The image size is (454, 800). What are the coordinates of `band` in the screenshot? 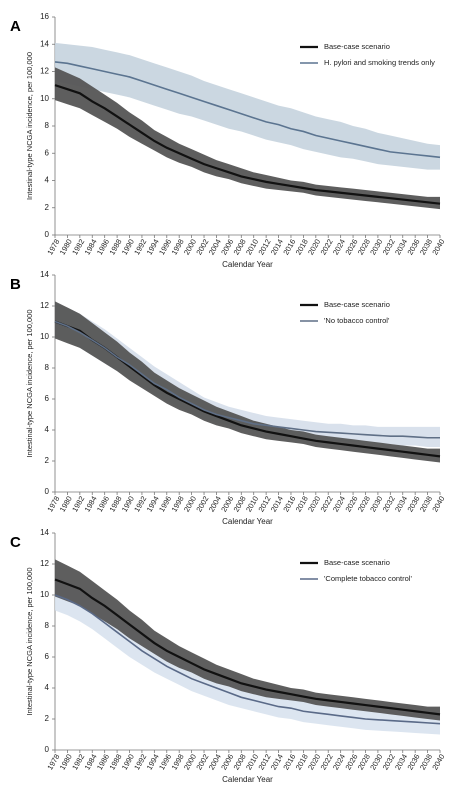 It's located at (247, 106).